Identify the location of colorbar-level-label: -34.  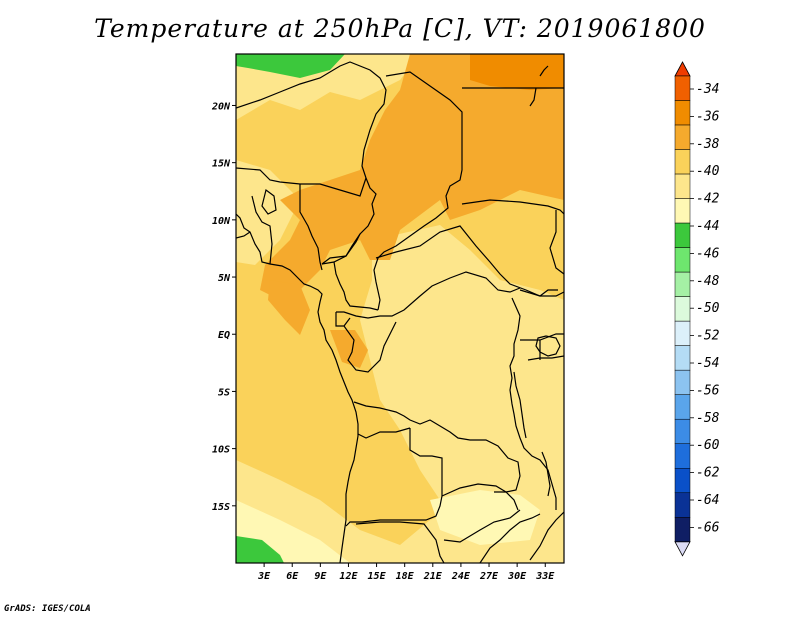
(707, 89).